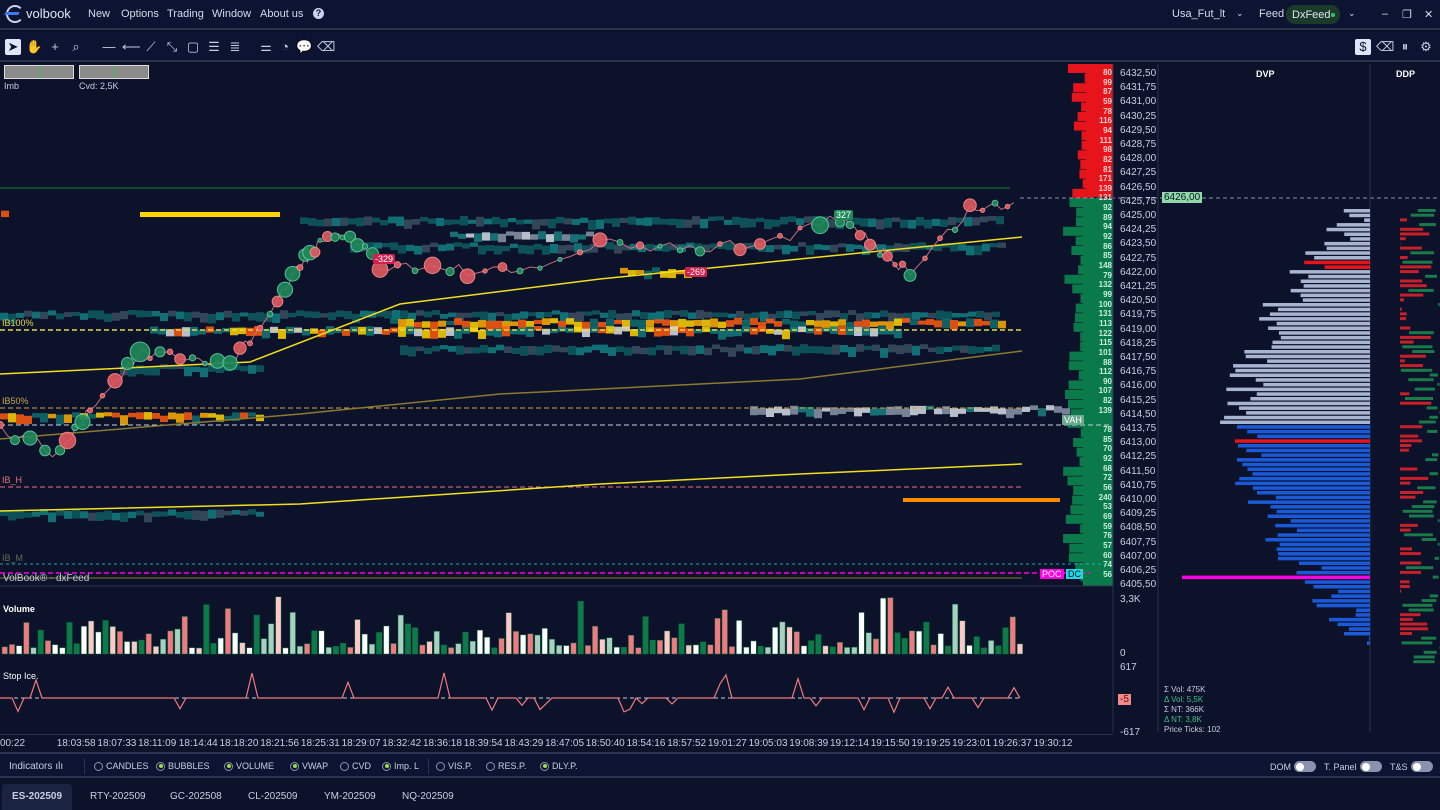 Image resolution: width=1440 pixels, height=810 pixels. I want to click on hand-icon: ✋, so click(34, 46).